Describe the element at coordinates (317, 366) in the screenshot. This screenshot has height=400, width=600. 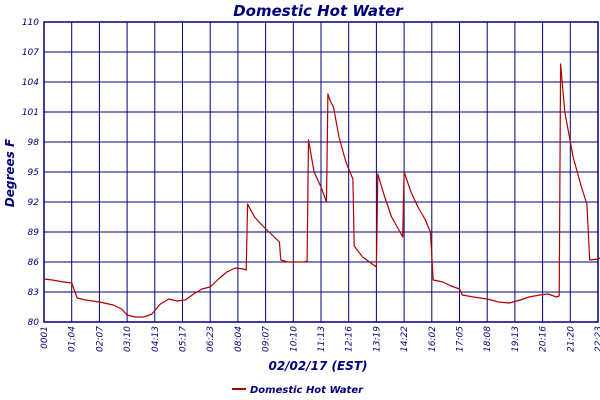
I see `x-axis-label: 02/02/17 (EST)` at that location.